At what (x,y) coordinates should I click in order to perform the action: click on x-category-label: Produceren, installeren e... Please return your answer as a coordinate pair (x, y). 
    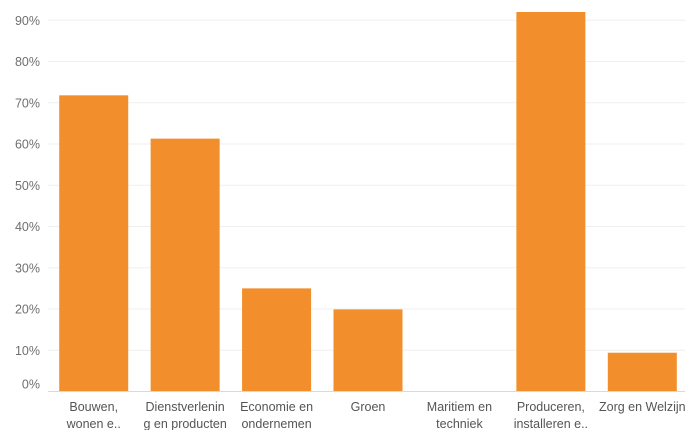
    Looking at the image, I should click on (551, 415).